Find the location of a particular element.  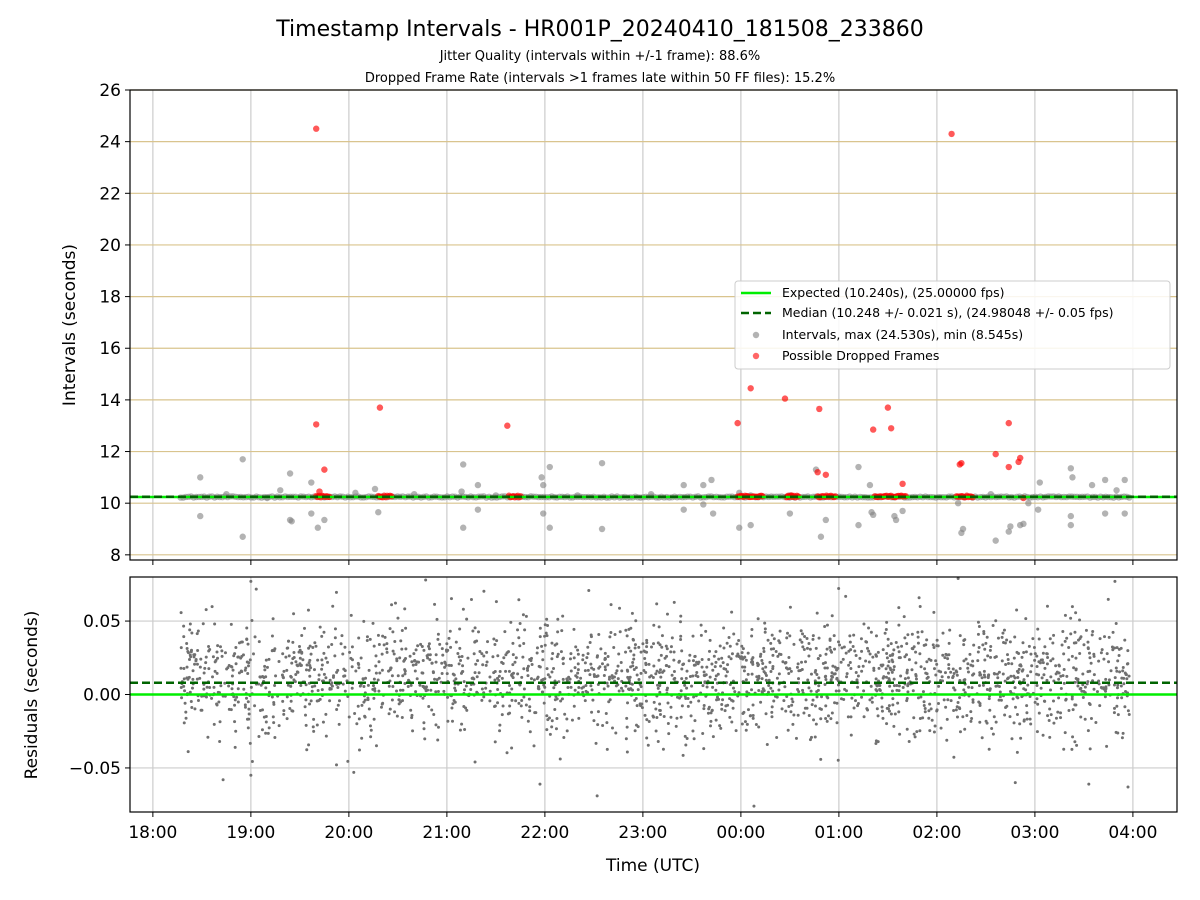

legend-intervals-label: Intervals, max (24.530s), min (8.545s) is located at coordinates (902, 334).